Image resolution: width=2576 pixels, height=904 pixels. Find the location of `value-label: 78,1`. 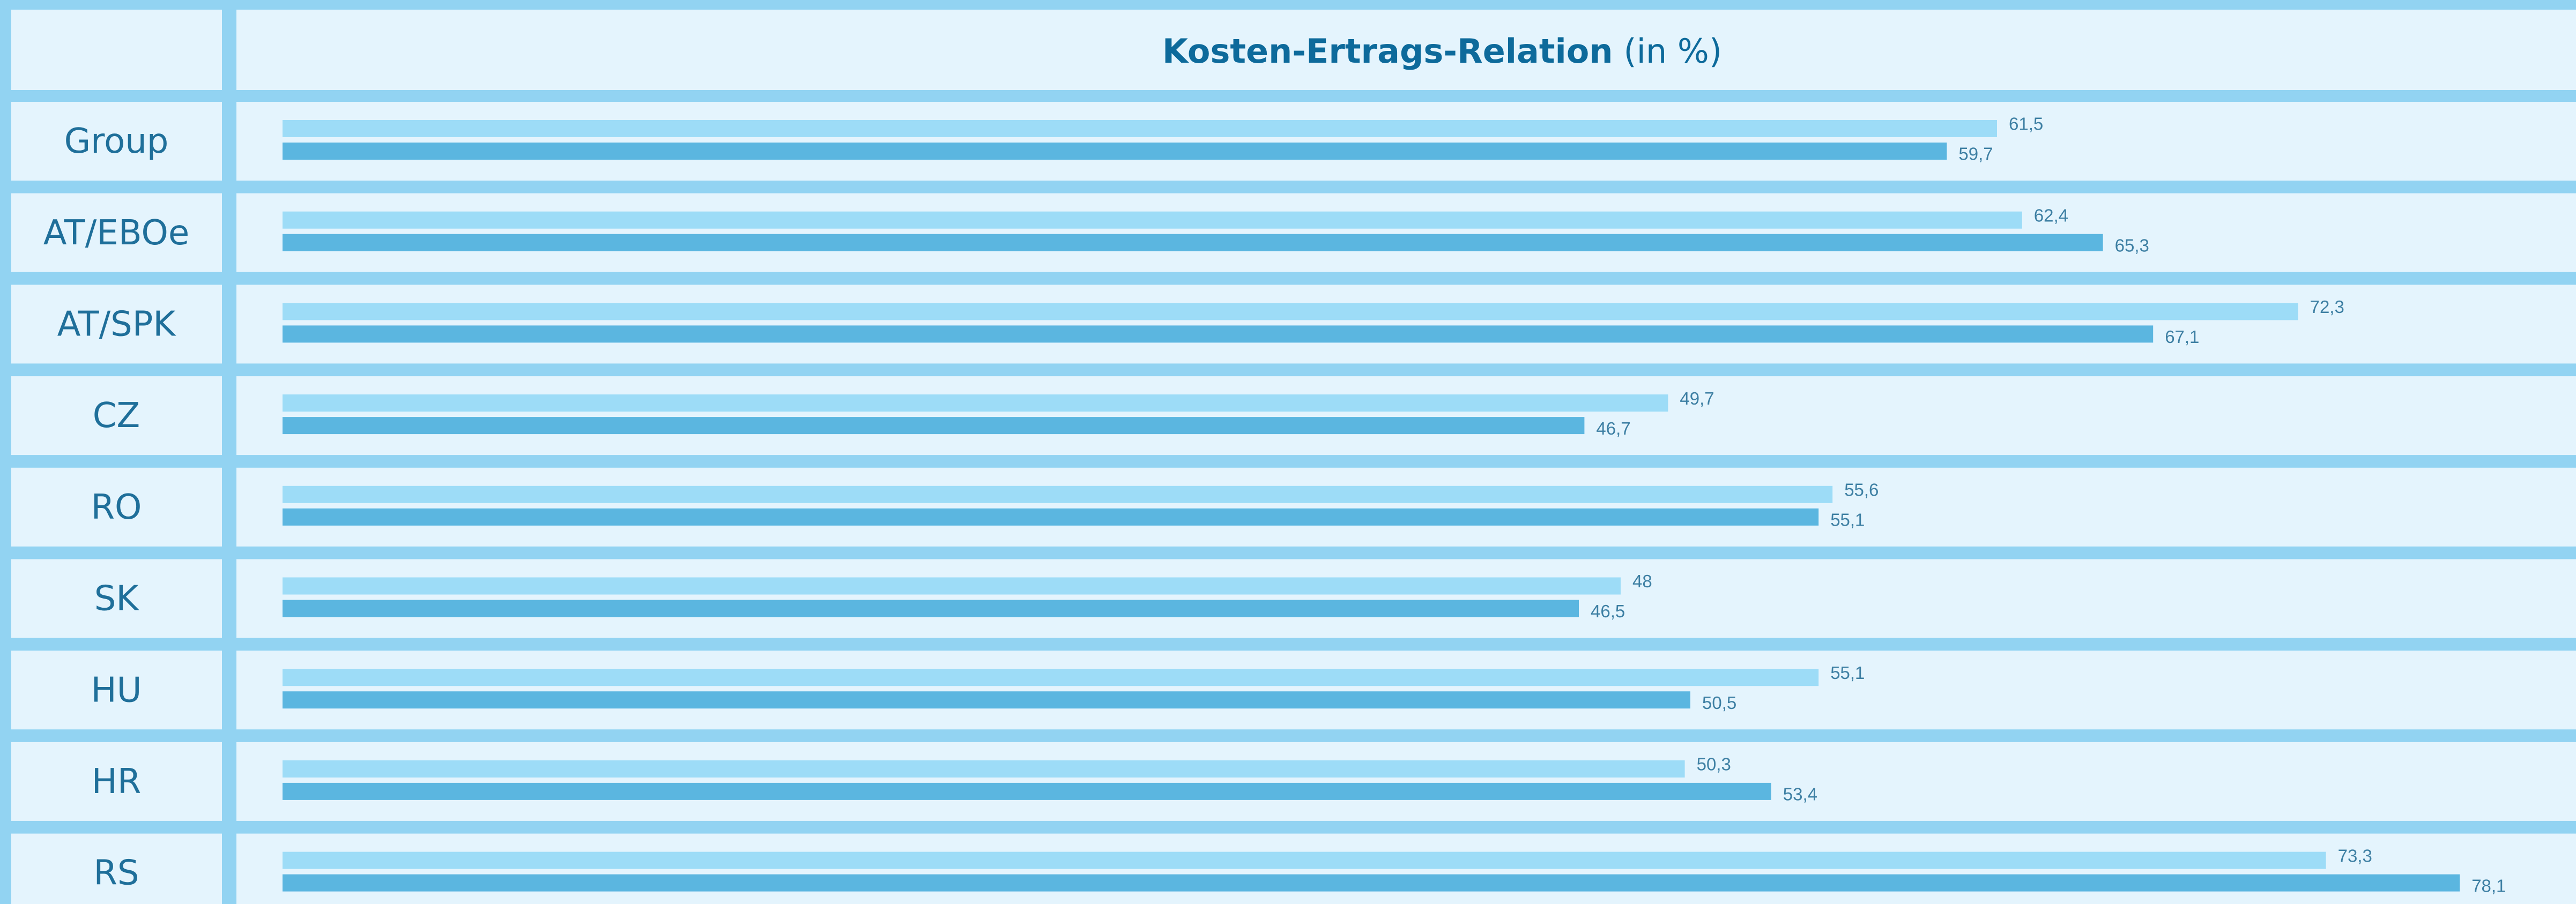

value-label: 78,1 is located at coordinates (2489, 885).